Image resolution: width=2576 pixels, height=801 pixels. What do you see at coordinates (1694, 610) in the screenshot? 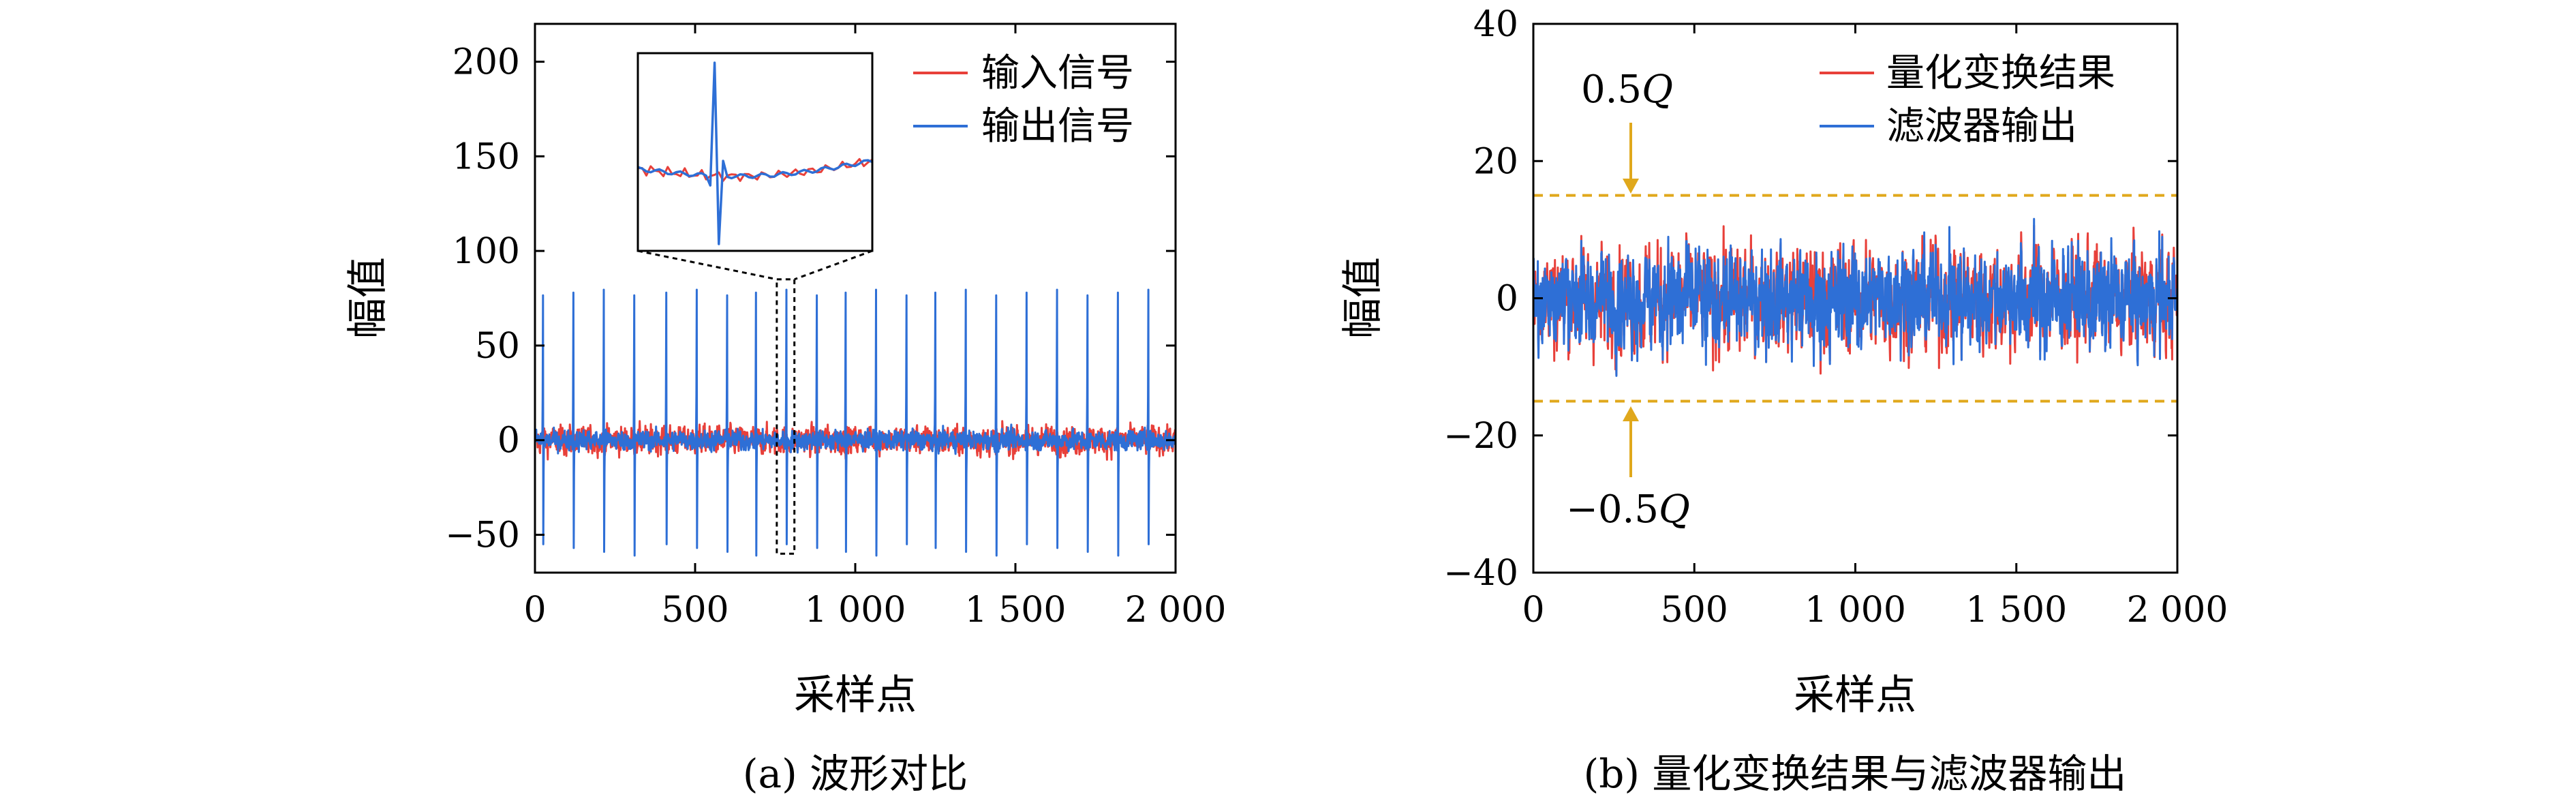
I see `b-xtick-label: 500` at bounding box center [1694, 610].